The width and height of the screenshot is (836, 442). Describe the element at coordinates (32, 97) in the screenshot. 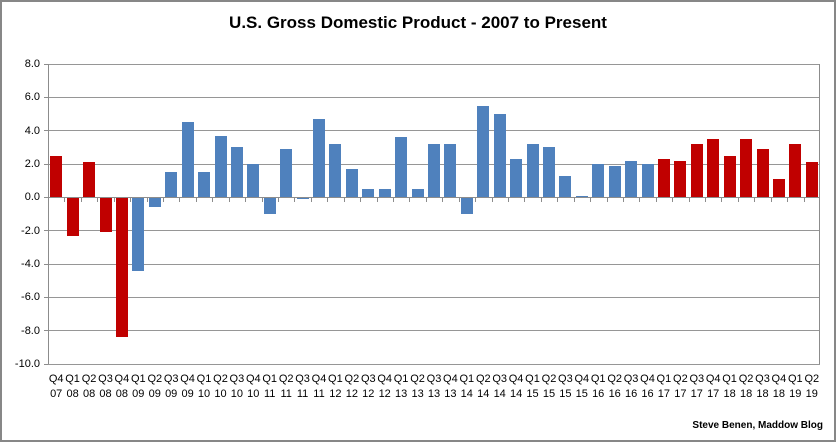

I see `y-axis-label: 6.0` at that location.